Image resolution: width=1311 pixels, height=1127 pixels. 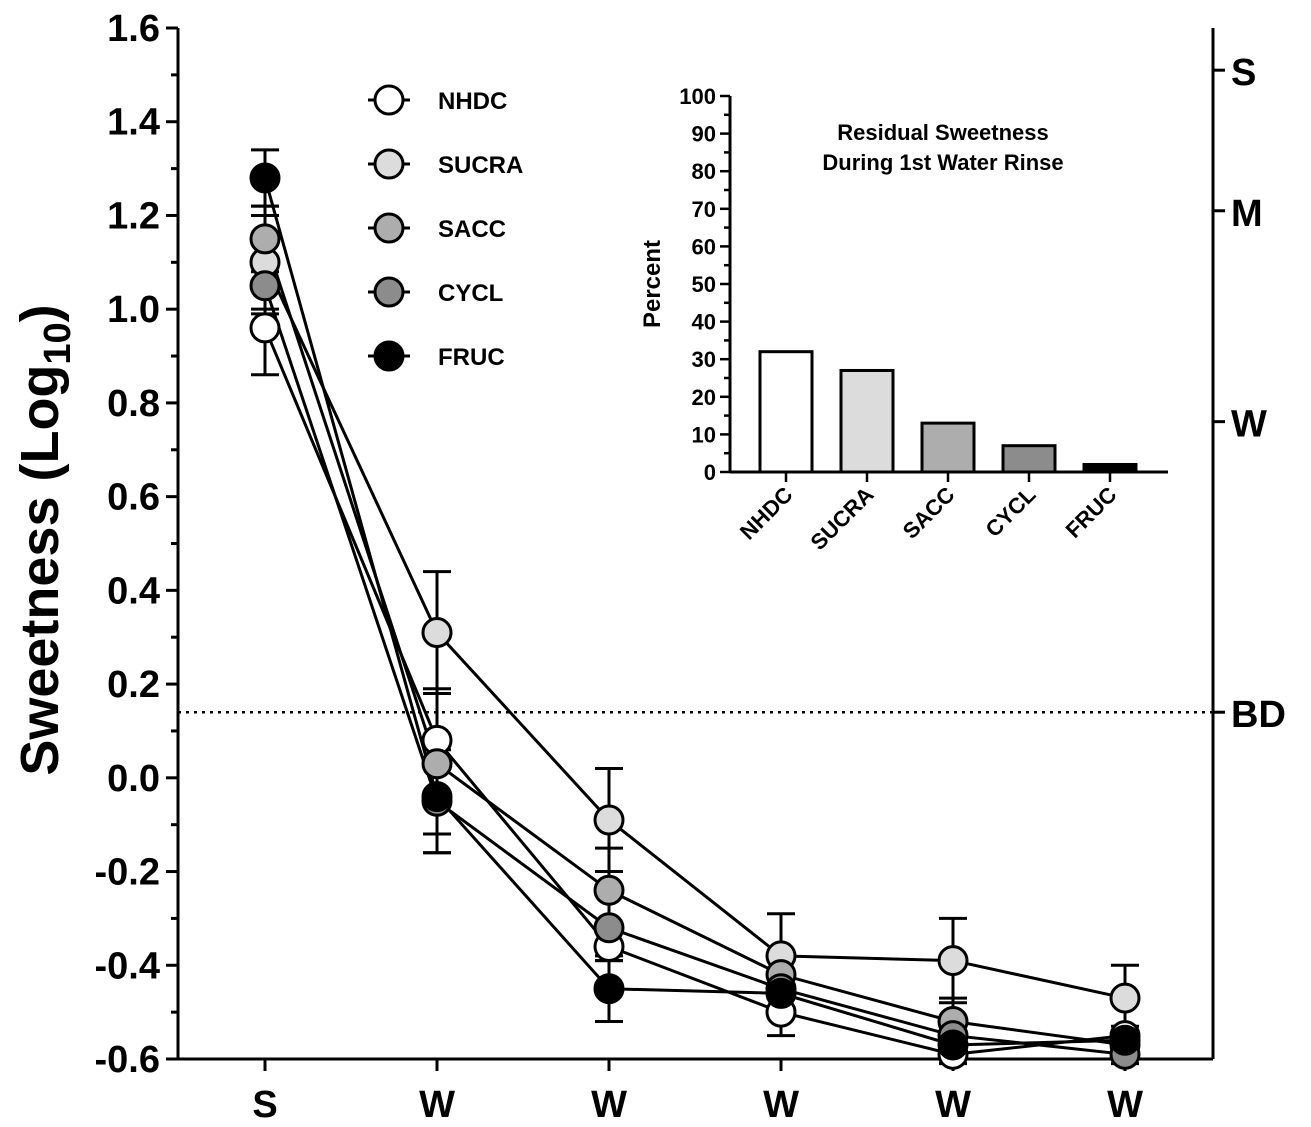 What do you see at coordinates (127, 873) in the screenshot?
I see `y-tick-label: -0.2` at bounding box center [127, 873].